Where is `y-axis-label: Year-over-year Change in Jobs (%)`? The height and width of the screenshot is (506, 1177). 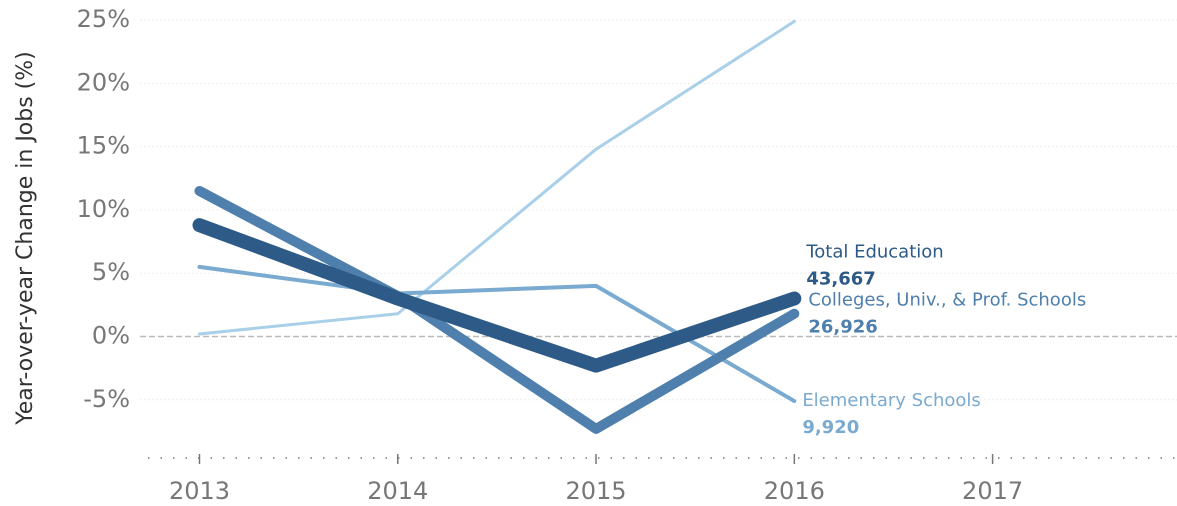 y-axis-label: Year-over-year Change in Jobs (%) is located at coordinates (25, 238).